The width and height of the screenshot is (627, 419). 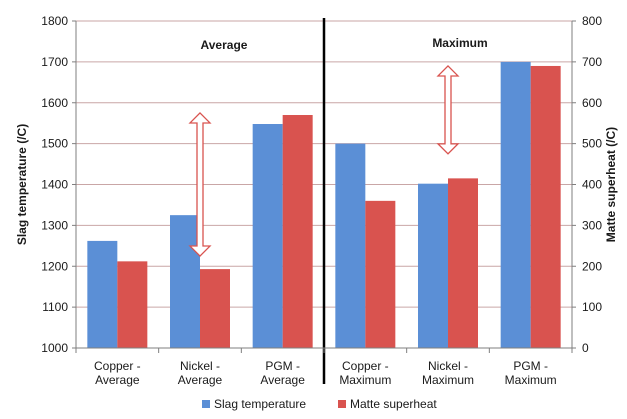 What do you see at coordinates (459, 43) in the screenshot?
I see `panel-title-maximum: Maximum` at bounding box center [459, 43].